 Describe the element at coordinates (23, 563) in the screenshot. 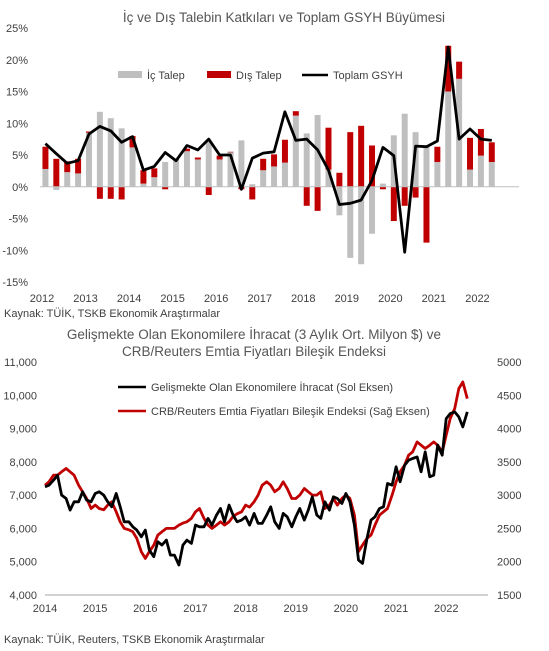

I see `y-left-tick-label: 5,000` at that location.